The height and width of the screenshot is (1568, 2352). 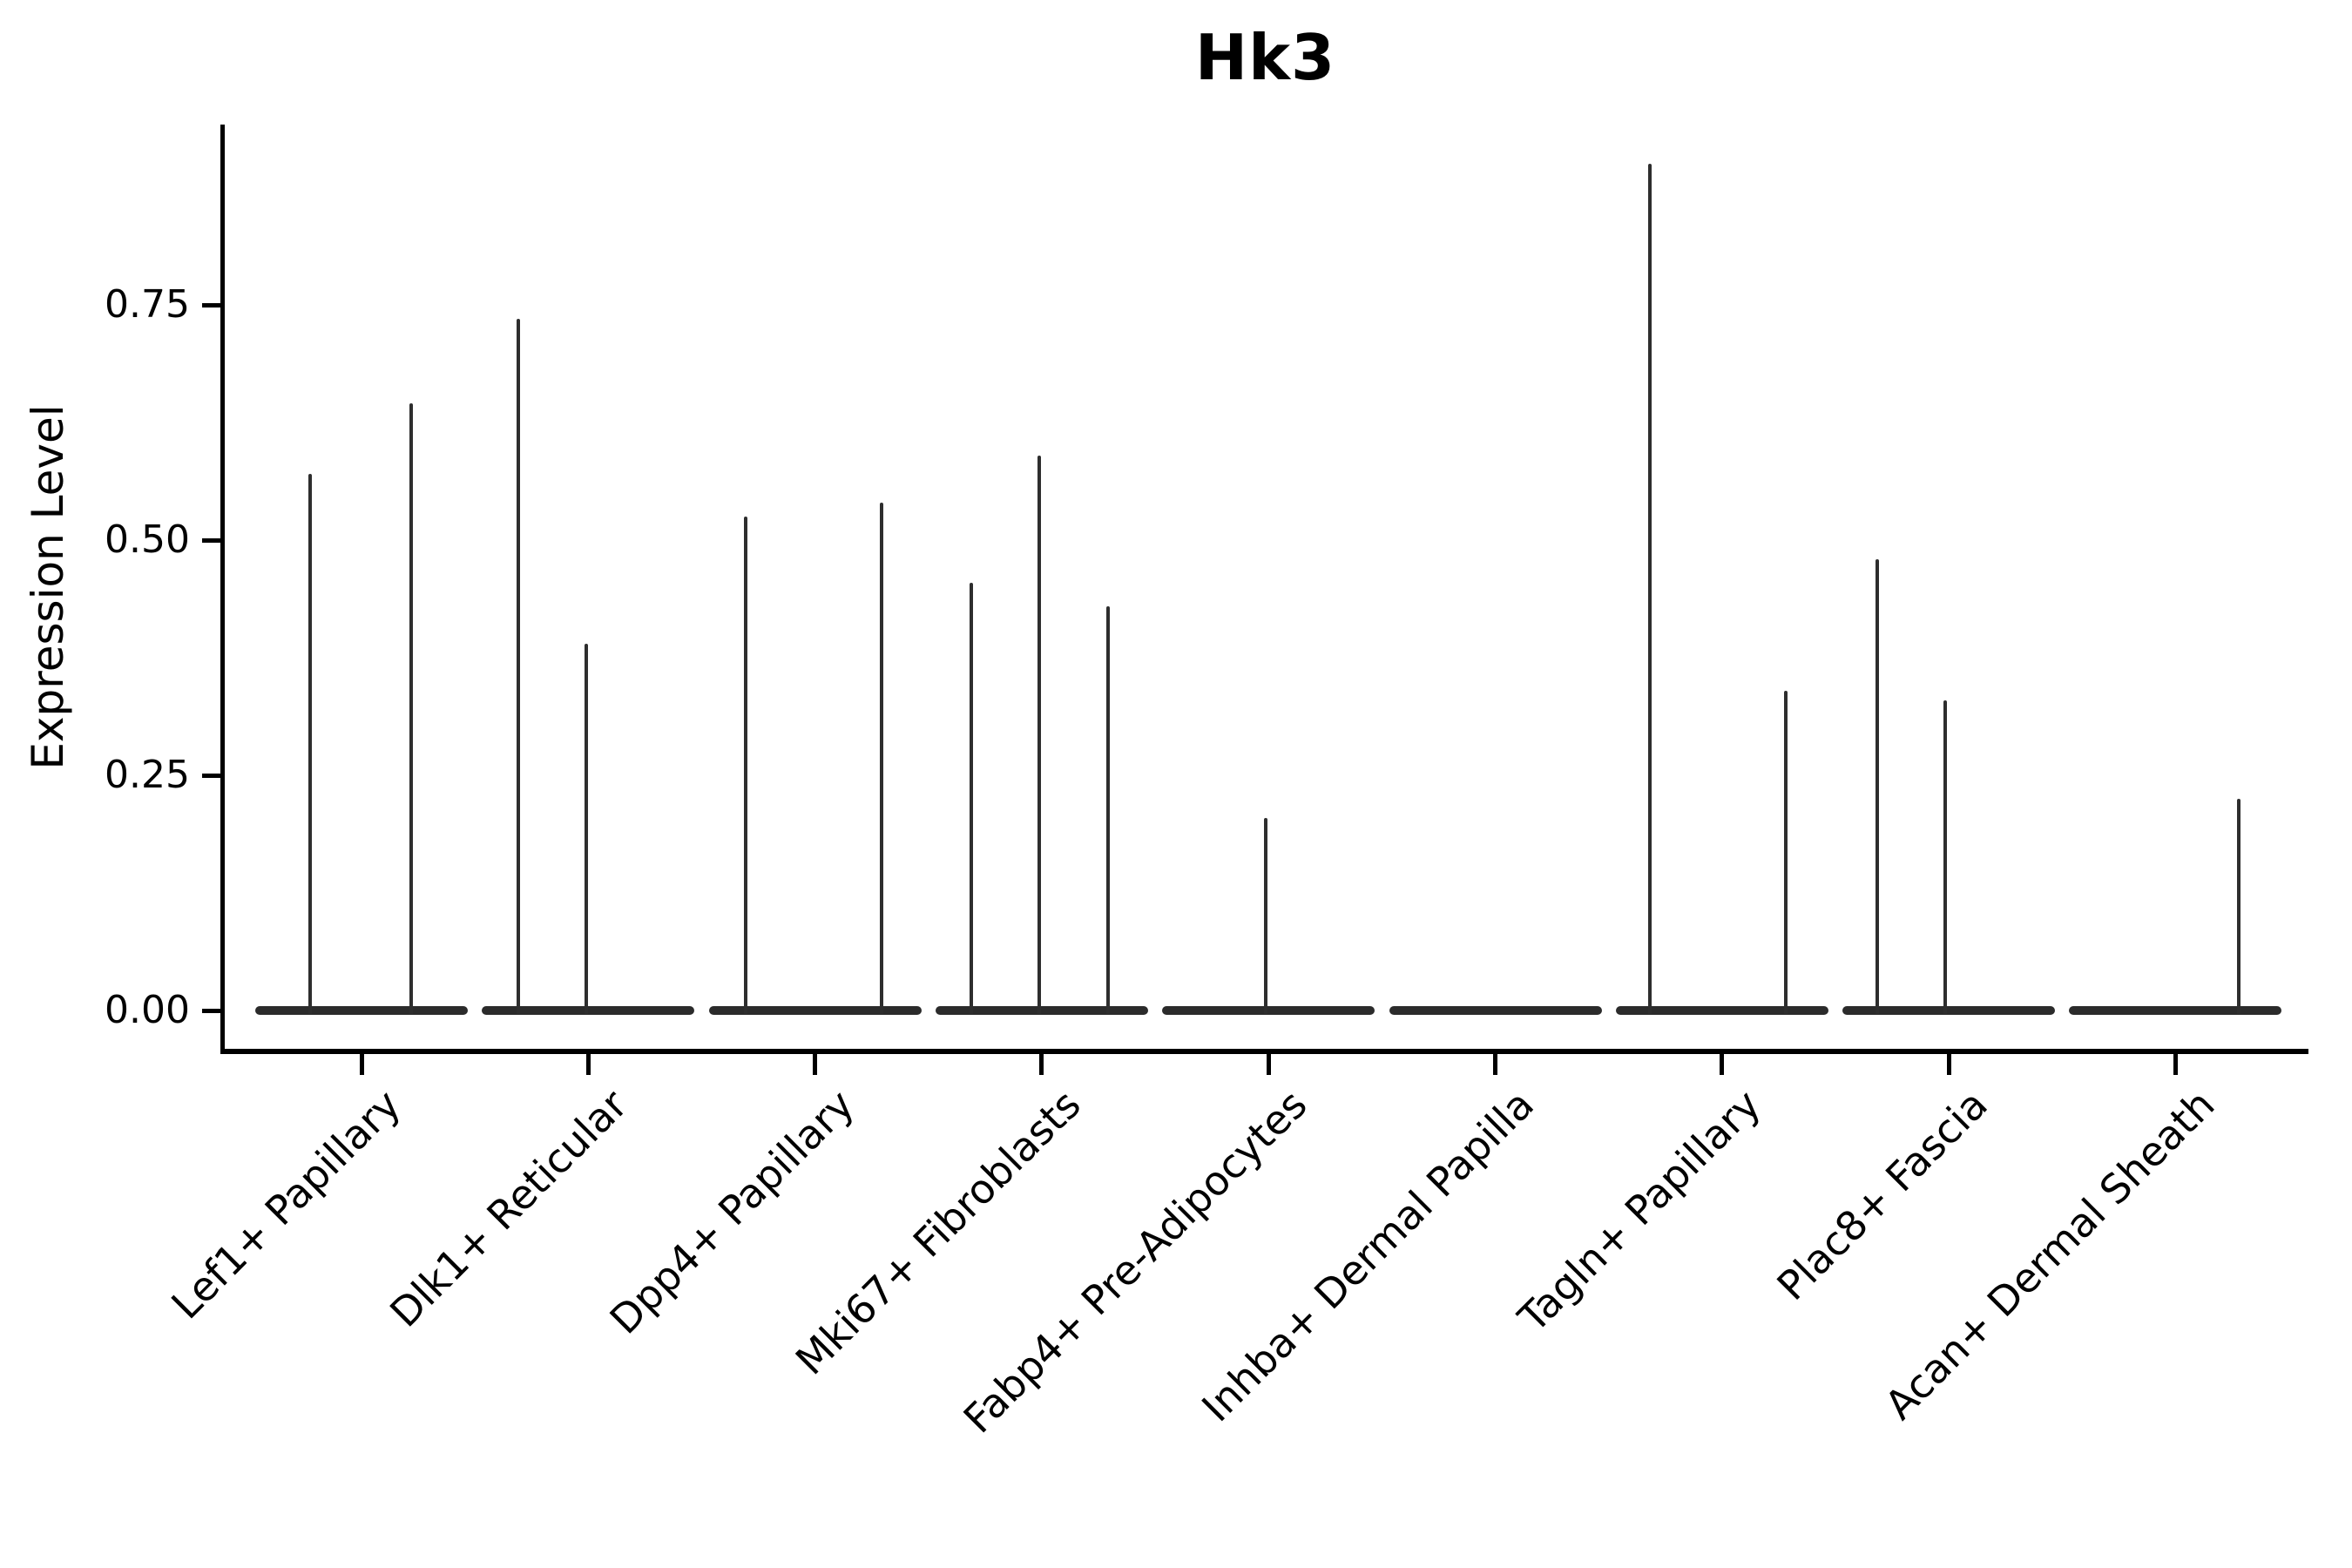 What do you see at coordinates (509, 1208) in the screenshot?
I see `x-tick-label: Dlk1+ Reticular` at bounding box center [509, 1208].